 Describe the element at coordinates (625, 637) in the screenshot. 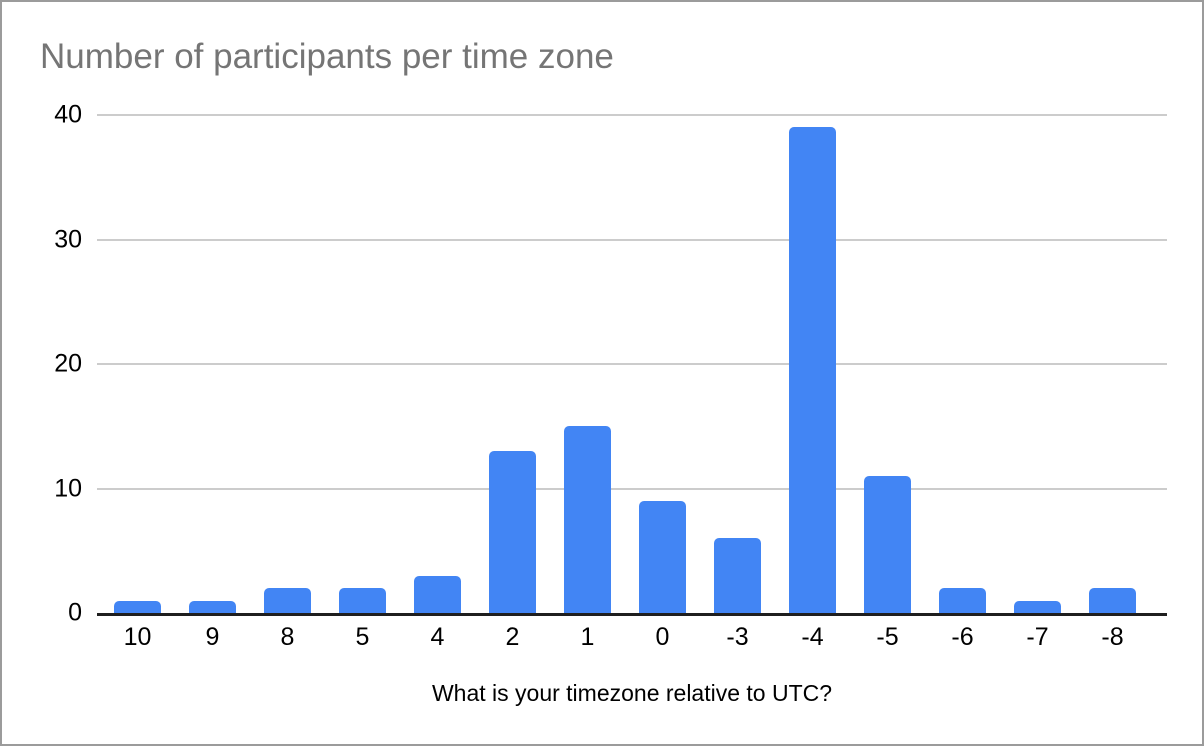

I see `x-axis-tick-labels: 10 9 8 5 4 2 1 0 -3 -4 -5 -6 -7 -8` at that location.